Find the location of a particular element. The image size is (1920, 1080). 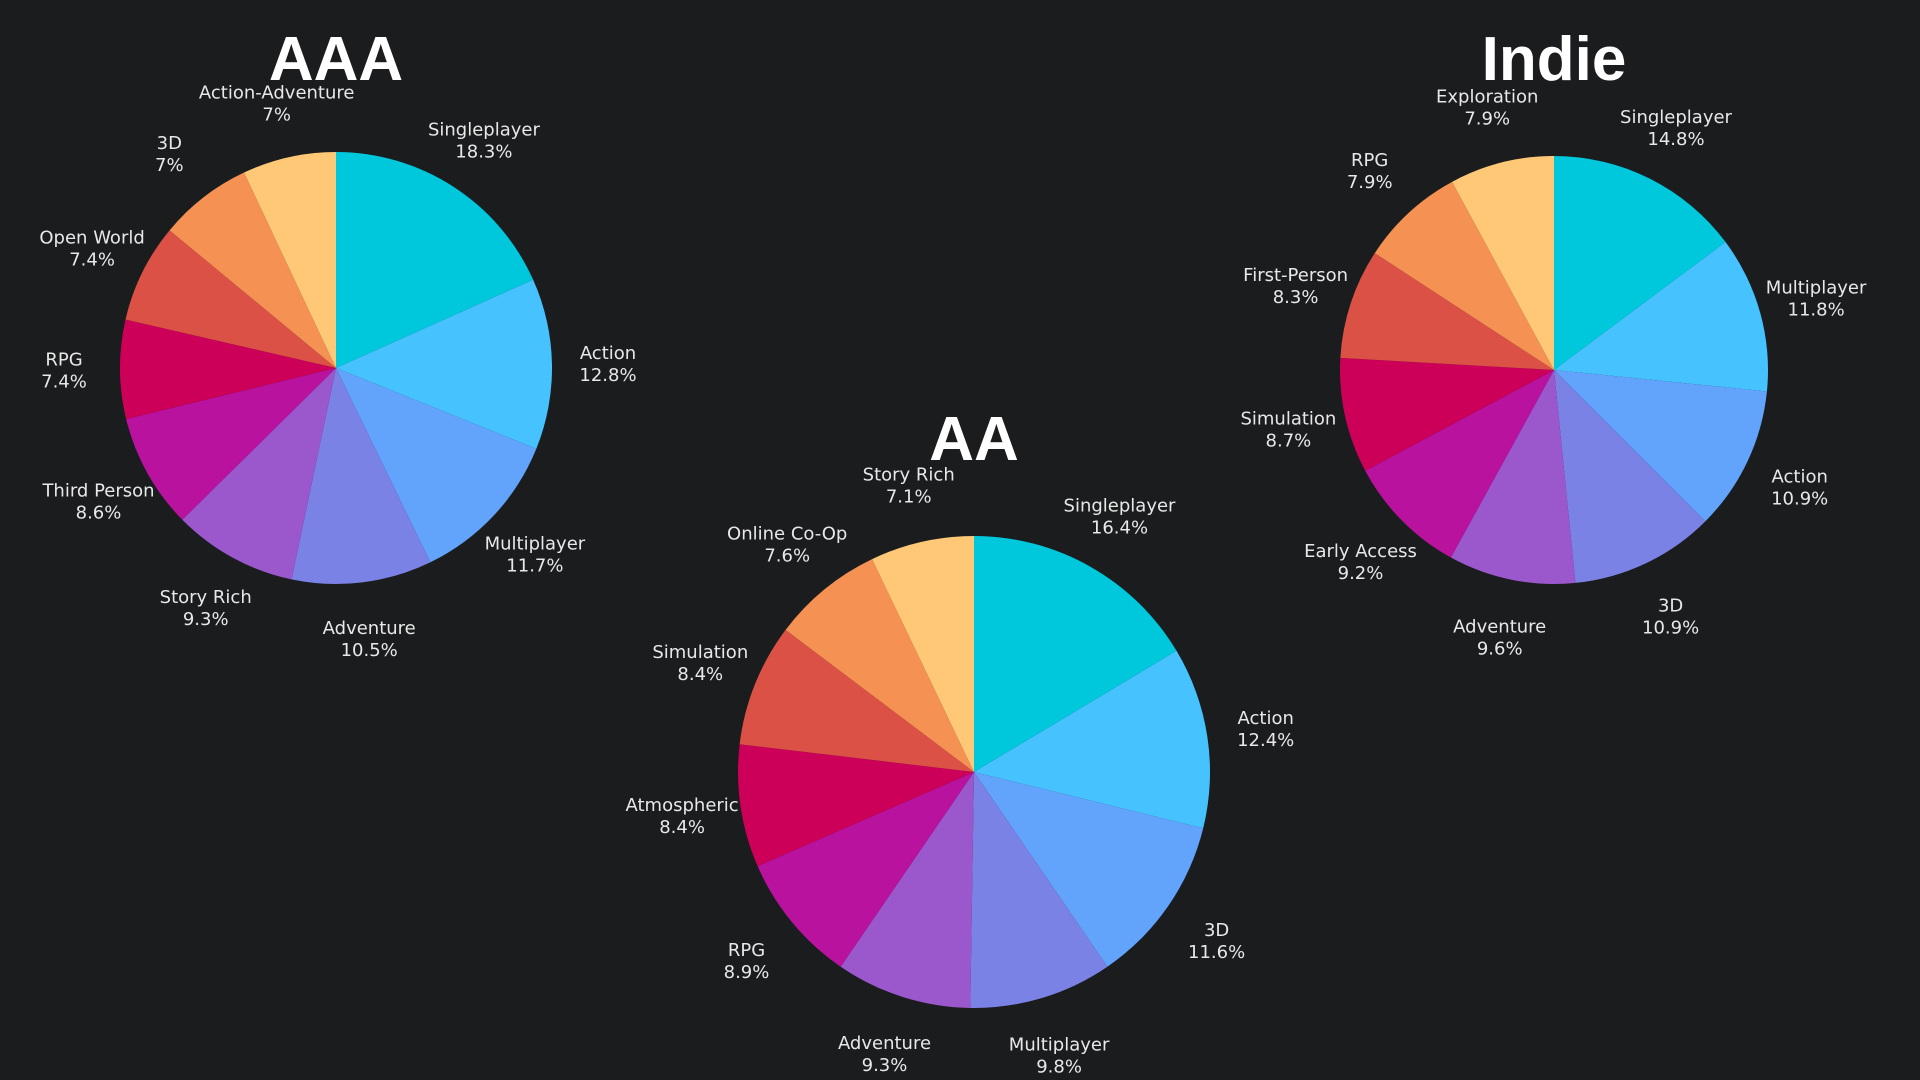

slice-percent: 9.2% is located at coordinates (1361, 573).